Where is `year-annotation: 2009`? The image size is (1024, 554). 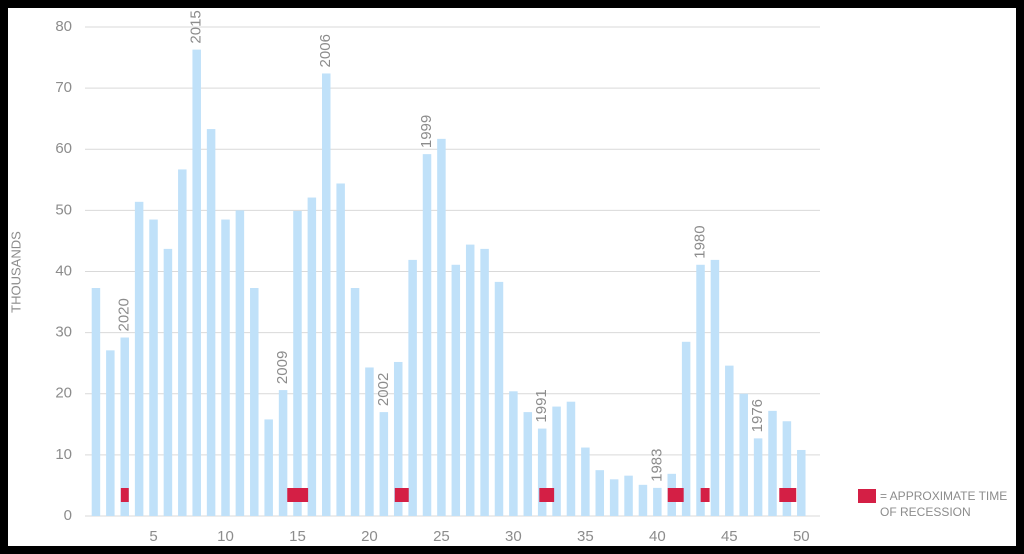 year-annotation: 2009 is located at coordinates (282, 367).